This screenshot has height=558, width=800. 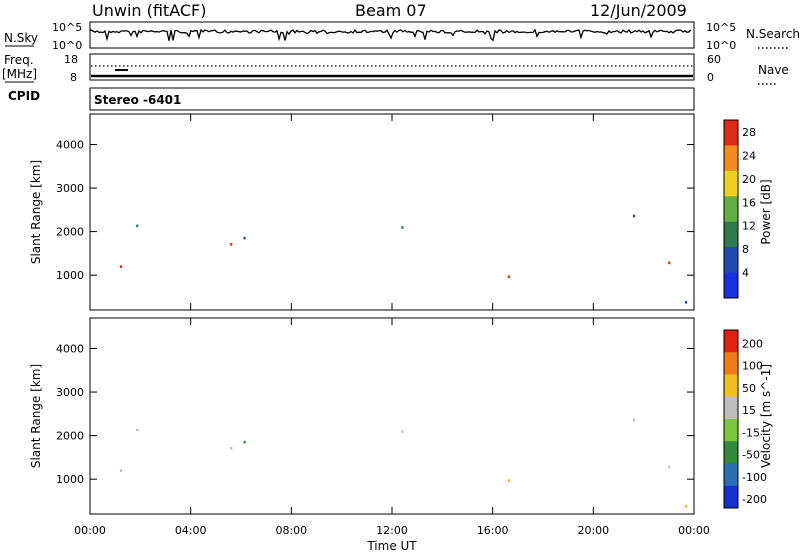 I want to click on velocity-cbar-tick: 100, so click(x=752, y=366).